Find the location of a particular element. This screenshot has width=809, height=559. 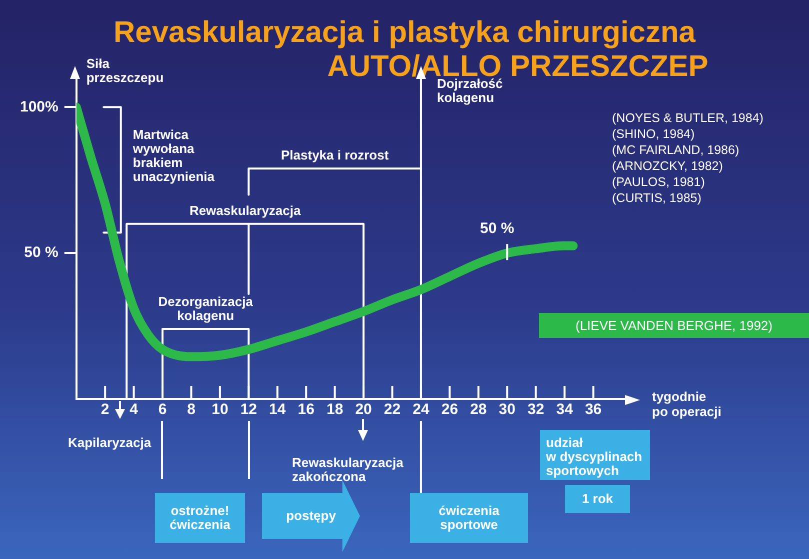

x-tick-label: 16 is located at coordinates (306, 409).